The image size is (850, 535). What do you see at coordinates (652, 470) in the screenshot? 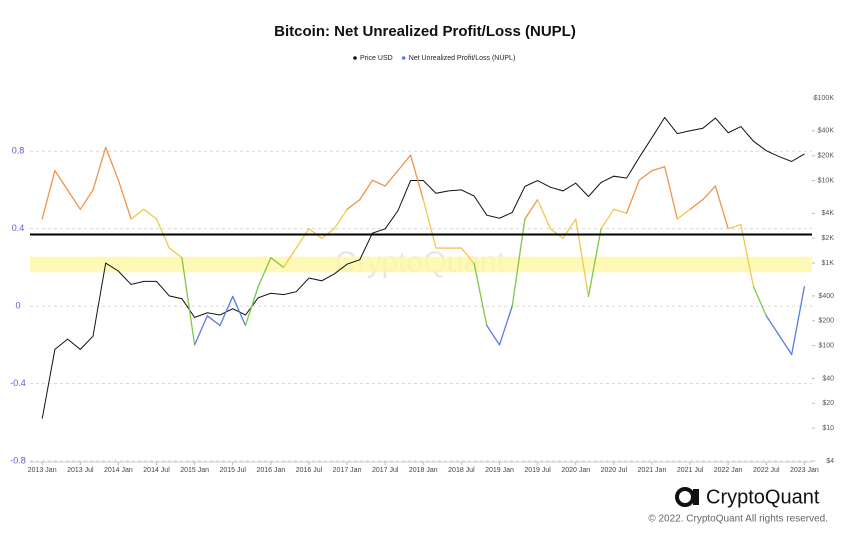
I see `x-tick-label: 2021 Jan` at bounding box center [652, 470].